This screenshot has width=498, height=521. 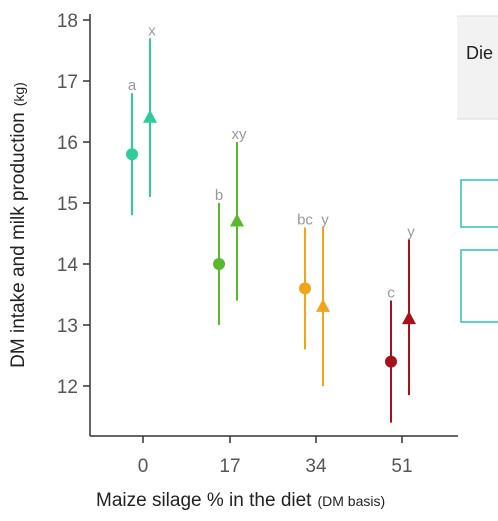 What do you see at coordinates (391, 293) in the screenshot?
I see `significance-label: c` at bounding box center [391, 293].